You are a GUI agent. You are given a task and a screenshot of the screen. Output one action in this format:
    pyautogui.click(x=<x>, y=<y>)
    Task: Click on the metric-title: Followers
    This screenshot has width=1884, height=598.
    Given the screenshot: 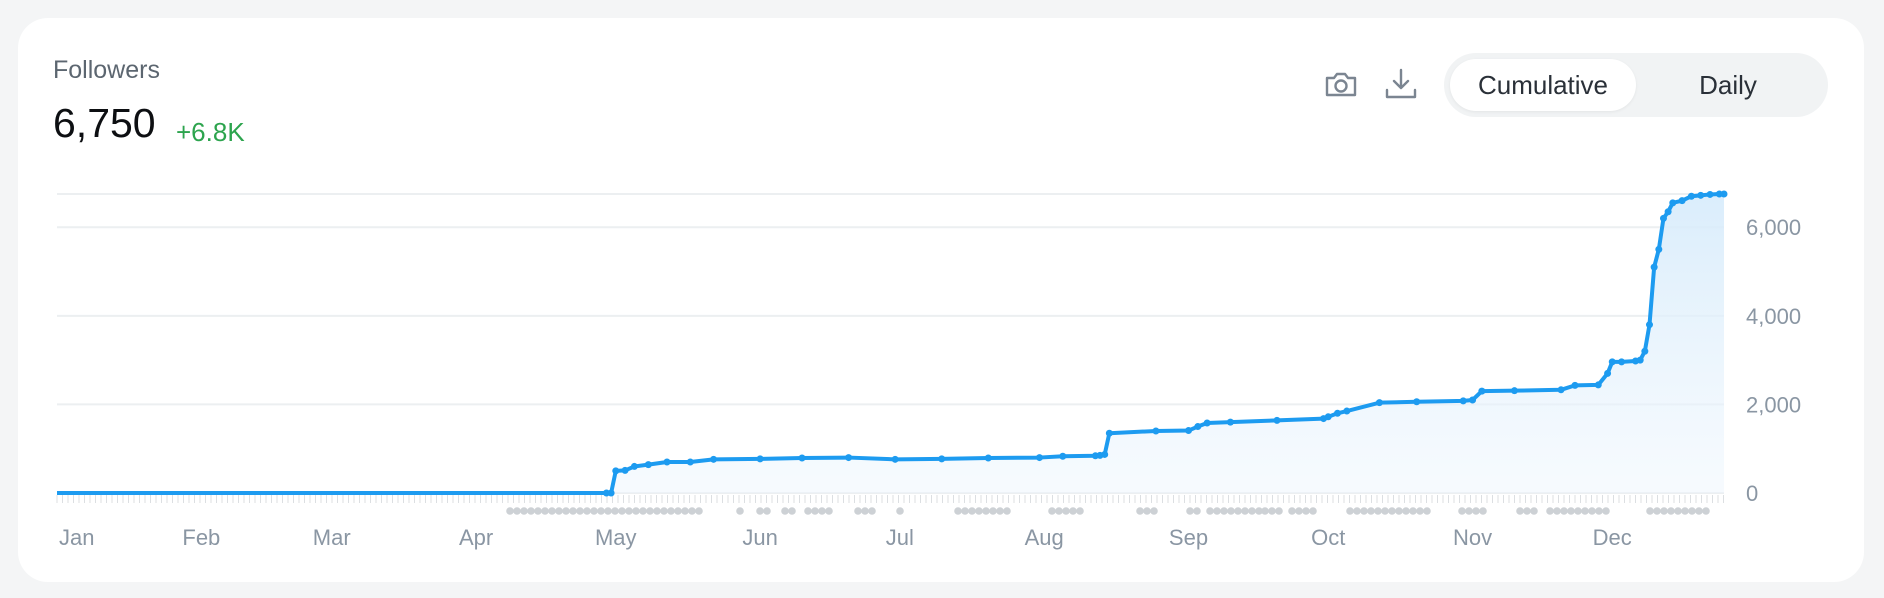 What is the action you would take?
    pyautogui.click(x=106, y=70)
    